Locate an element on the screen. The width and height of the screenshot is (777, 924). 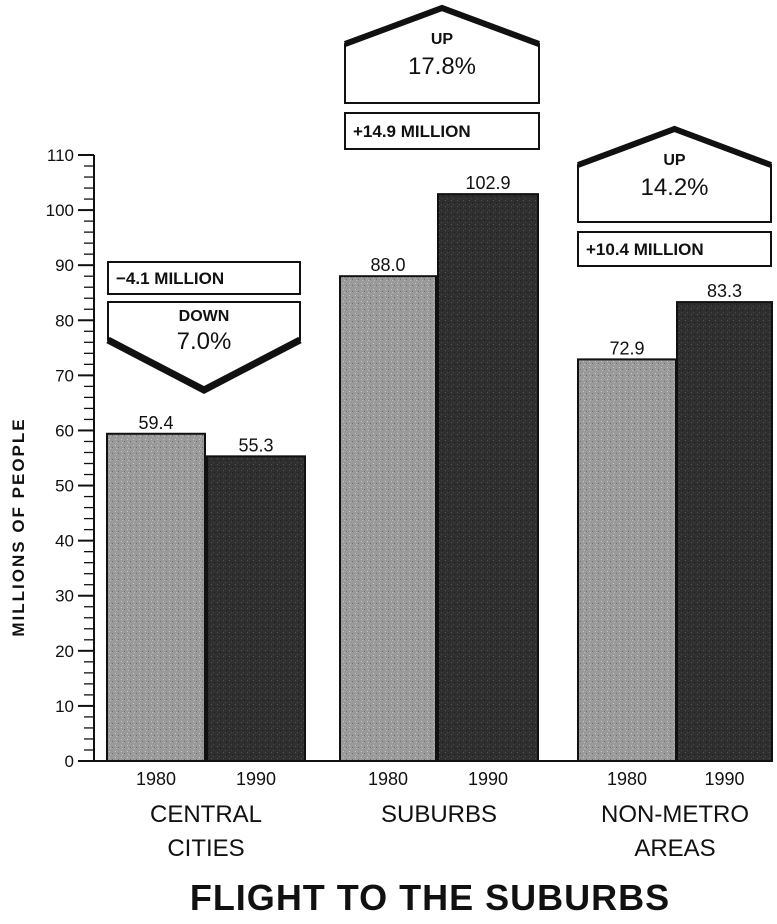
value-label: 72.9 is located at coordinates (626, 348).